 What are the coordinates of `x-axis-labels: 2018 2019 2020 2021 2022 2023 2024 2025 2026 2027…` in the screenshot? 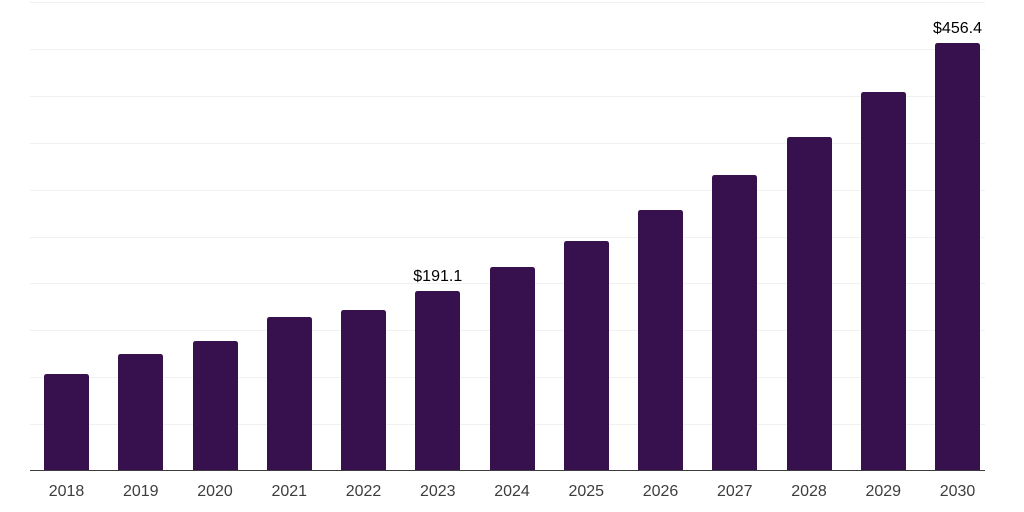 It's located at (507, 491).